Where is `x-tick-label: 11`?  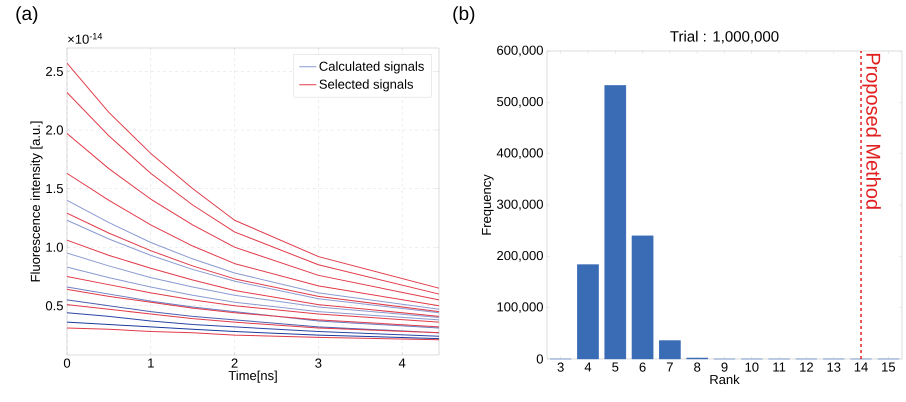 x-tick-label: 11 is located at coordinates (779, 367).